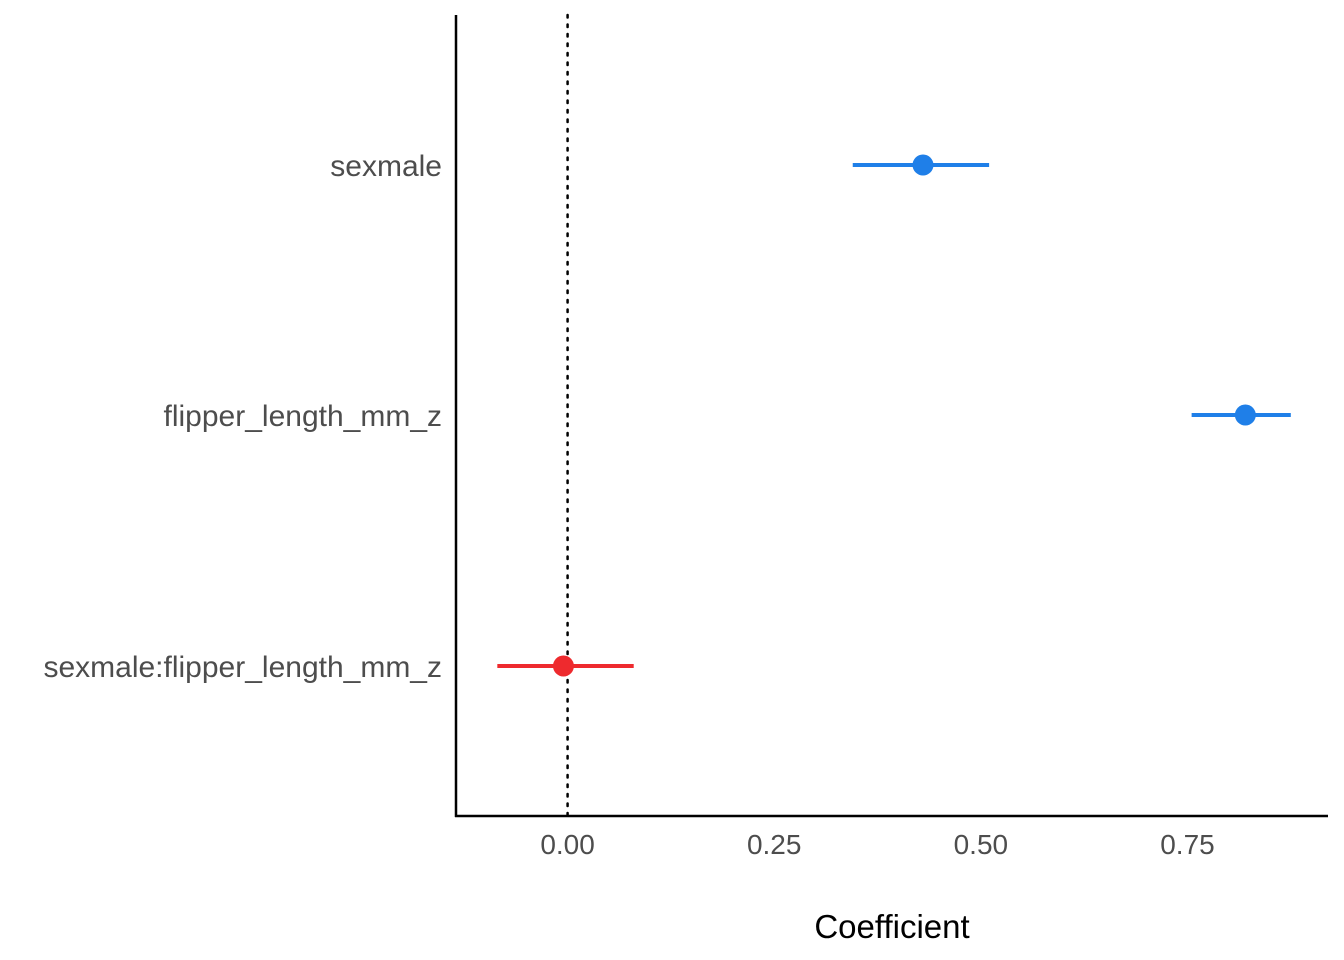 This screenshot has height=960, width=1344. I want to click on y-category-label: sexmale:flipper_length_mm_z, so click(242, 667).